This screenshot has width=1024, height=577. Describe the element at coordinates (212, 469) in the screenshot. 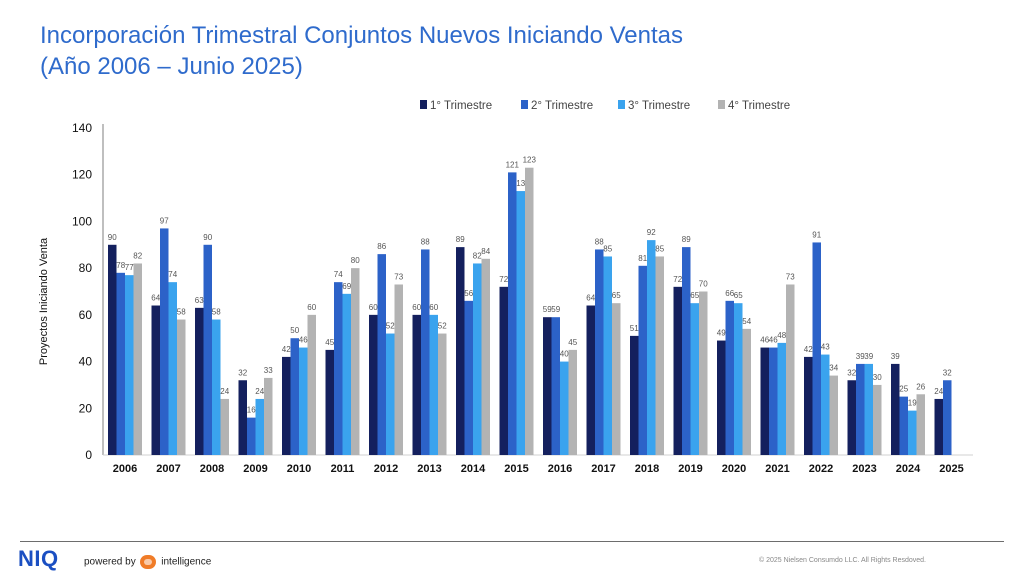

I see `x-tick-label: 2008` at that location.